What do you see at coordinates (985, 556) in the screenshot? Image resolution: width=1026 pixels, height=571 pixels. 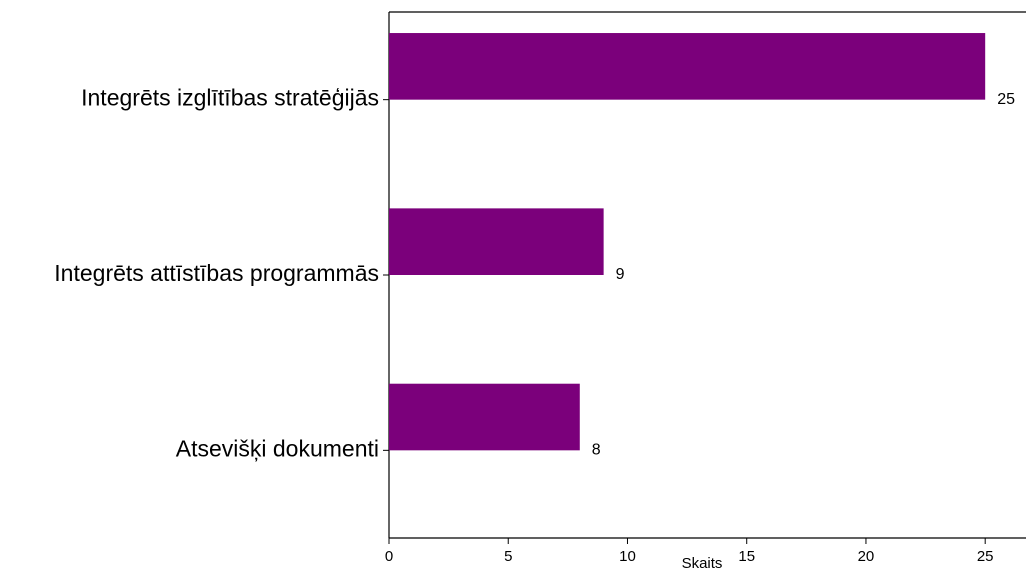 I see `x-tick-label: 25` at bounding box center [985, 556].